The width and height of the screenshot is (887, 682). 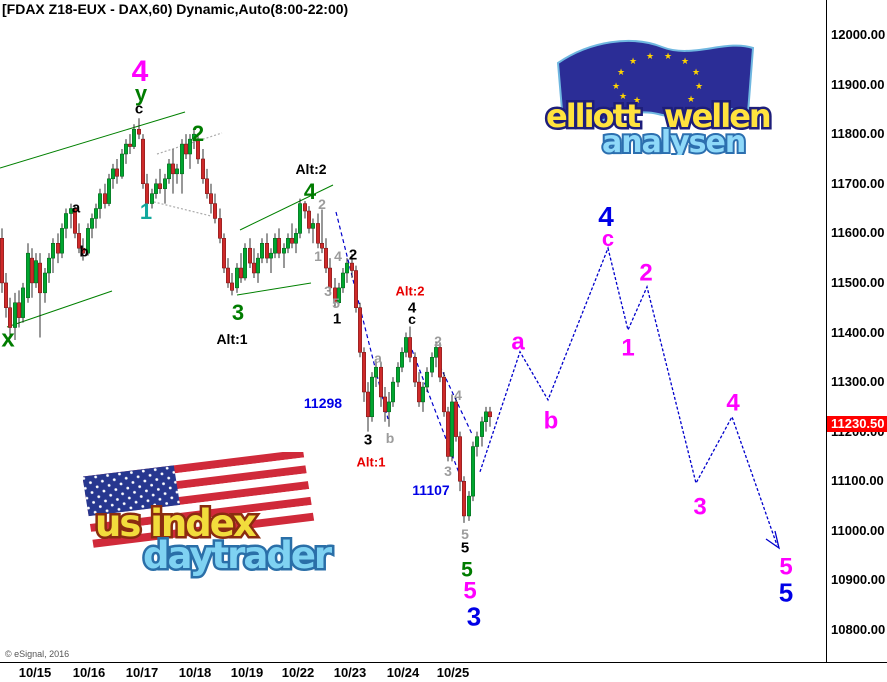 I want to click on date-tick-label: 10/23, so click(x=350, y=672).